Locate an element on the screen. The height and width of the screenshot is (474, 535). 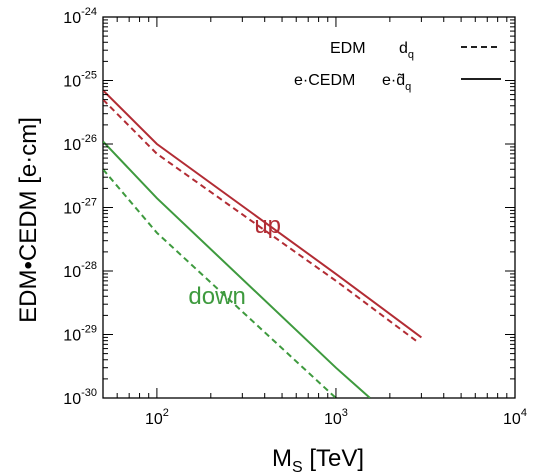
x-axis-title: MS [TeV] is located at coordinates (318, 459).